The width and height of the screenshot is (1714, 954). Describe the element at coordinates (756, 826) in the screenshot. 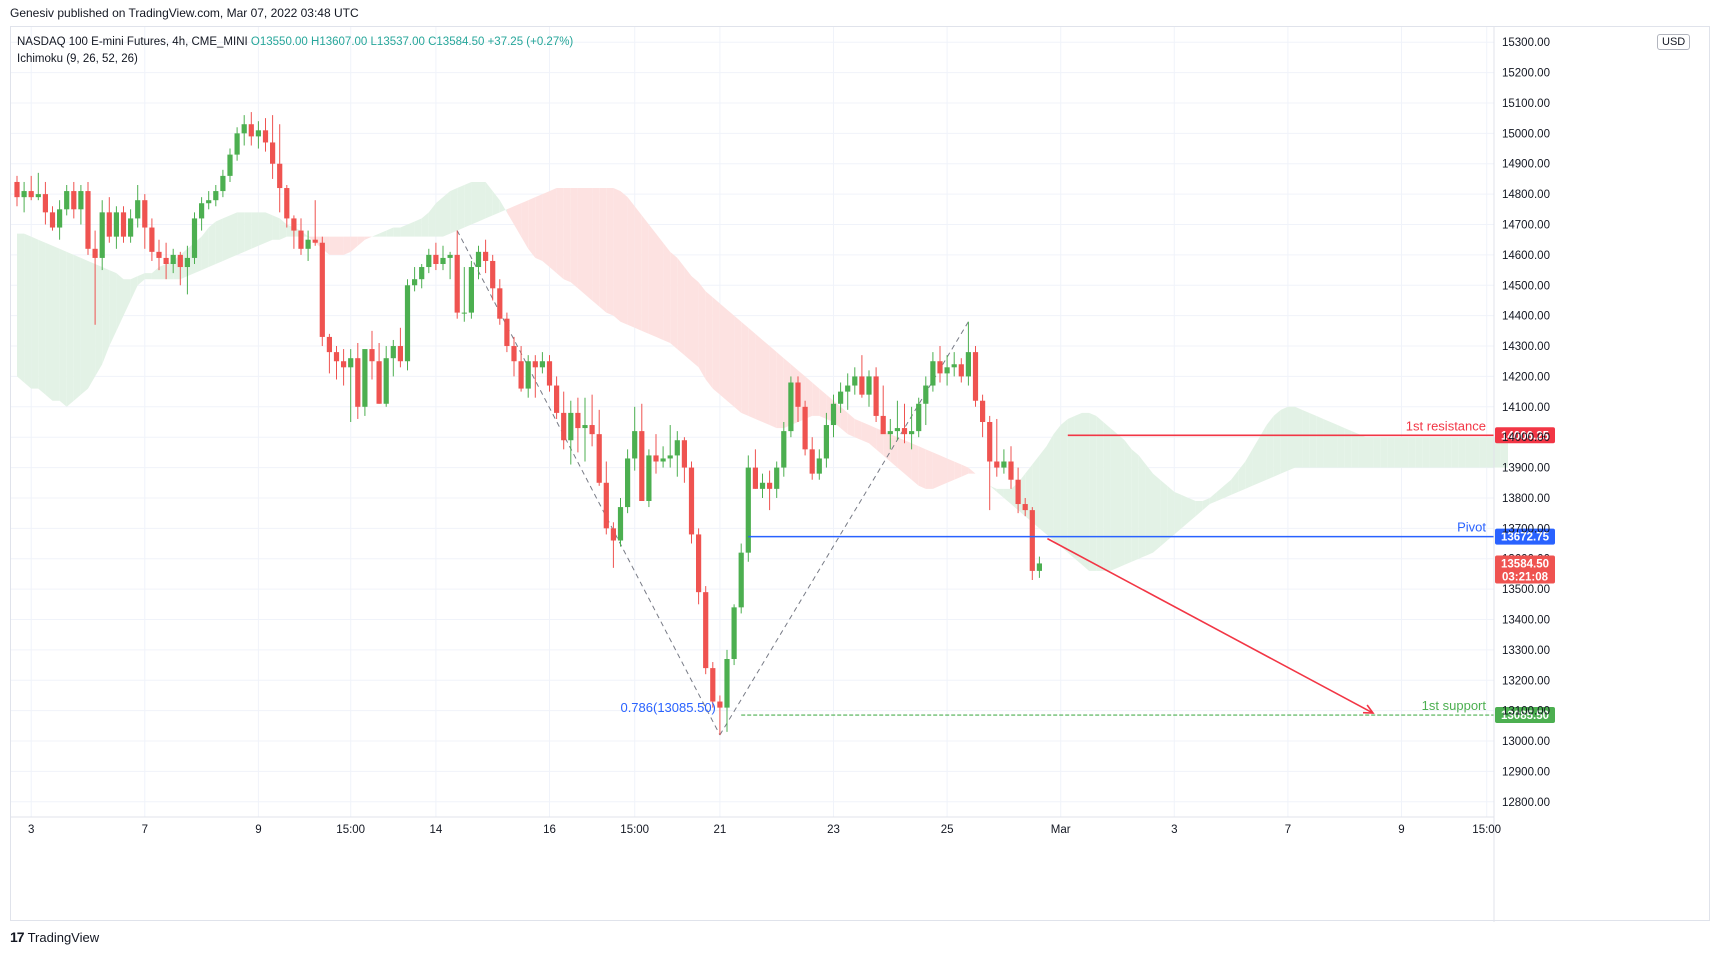

I see `time-axis: 3 7 9 15:00 14 16 15:00 21 23 25 Mar 3 7 9 15:00` at that location.